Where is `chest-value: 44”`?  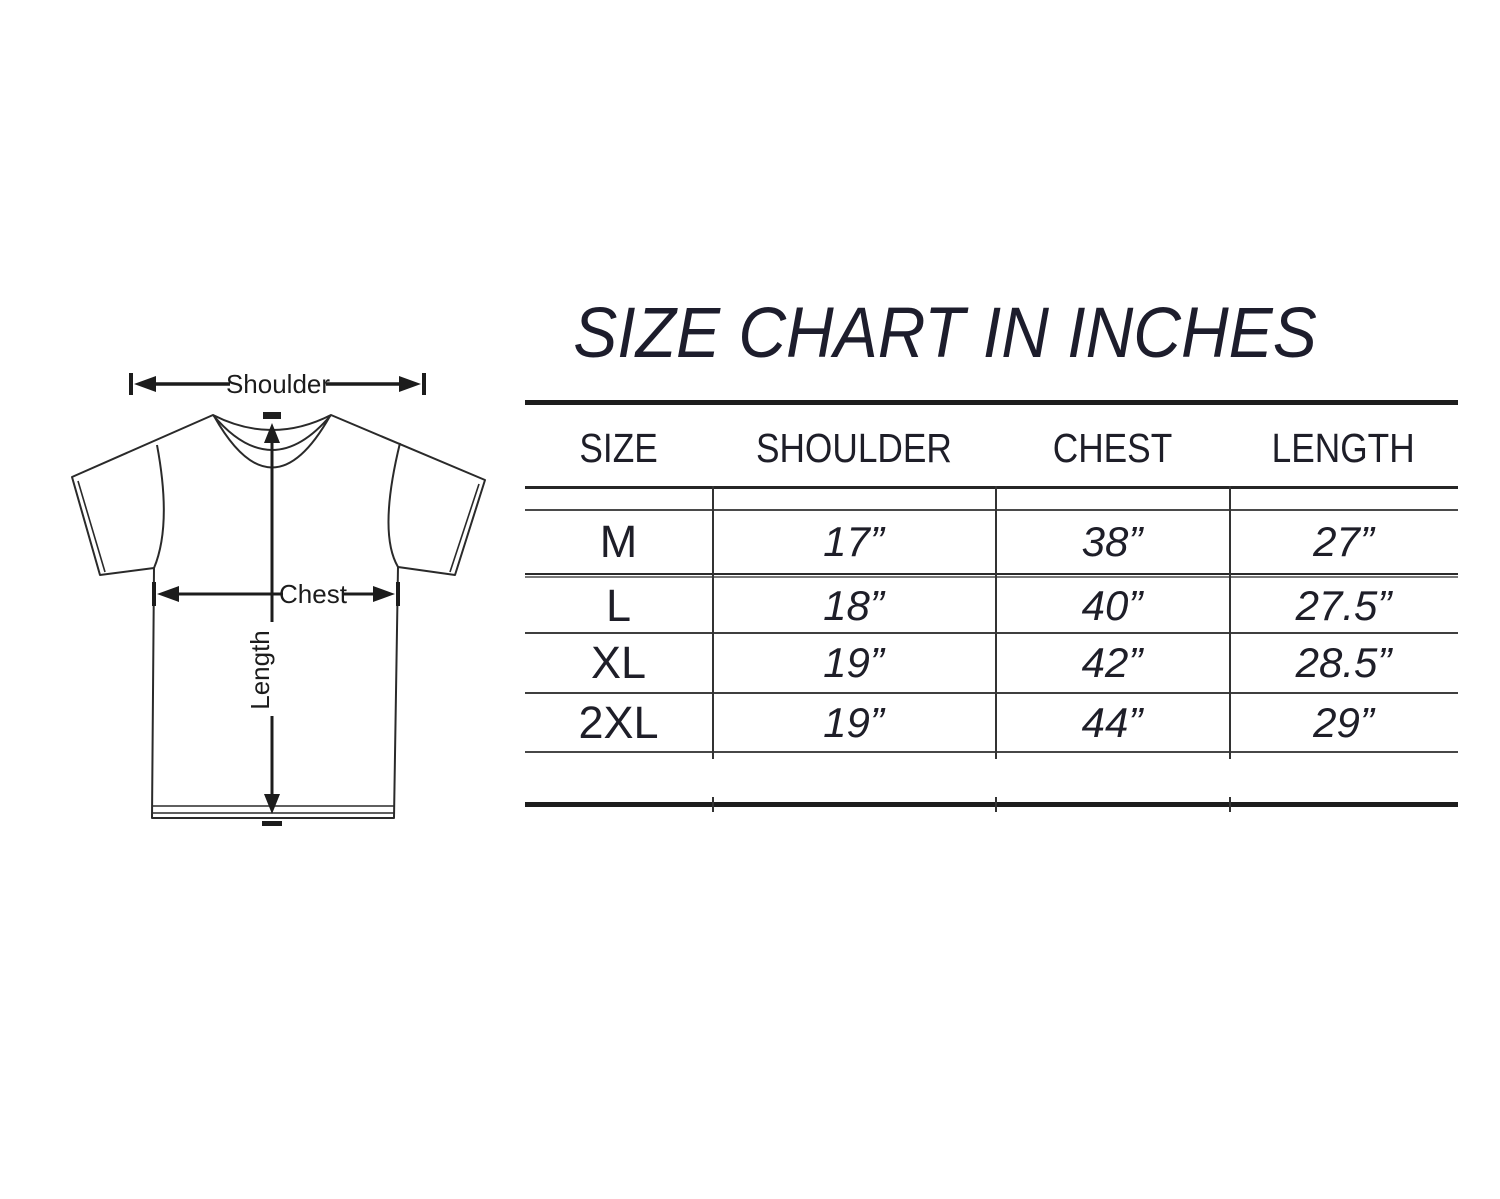
chest-value: 44” is located at coordinates (1112, 722).